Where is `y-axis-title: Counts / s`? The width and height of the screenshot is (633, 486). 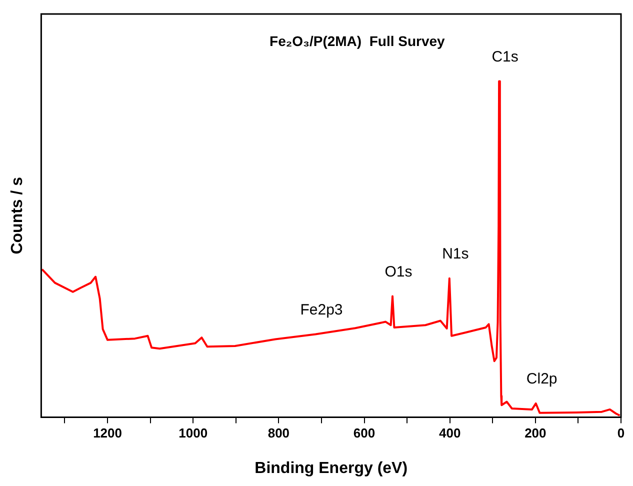 y-axis-title: Counts / s is located at coordinates (17, 215).